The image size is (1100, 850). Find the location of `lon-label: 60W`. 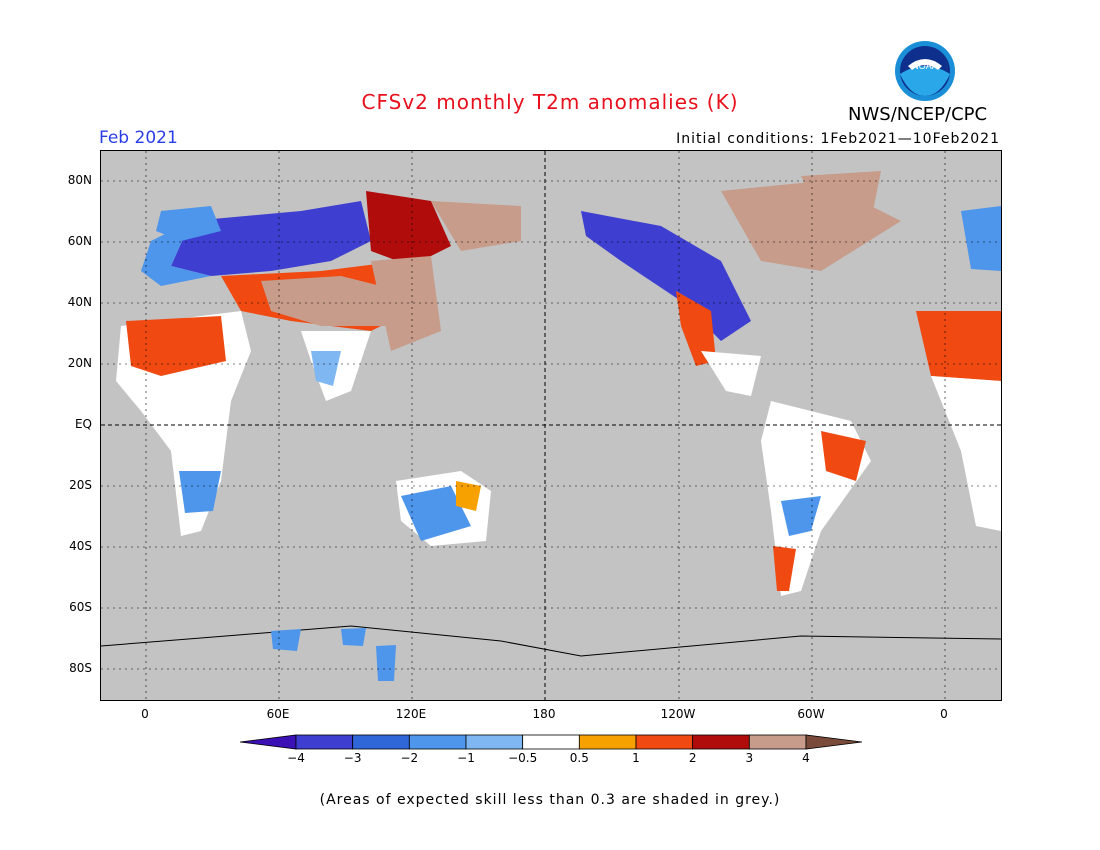

lon-label: 60W is located at coordinates (811, 714).